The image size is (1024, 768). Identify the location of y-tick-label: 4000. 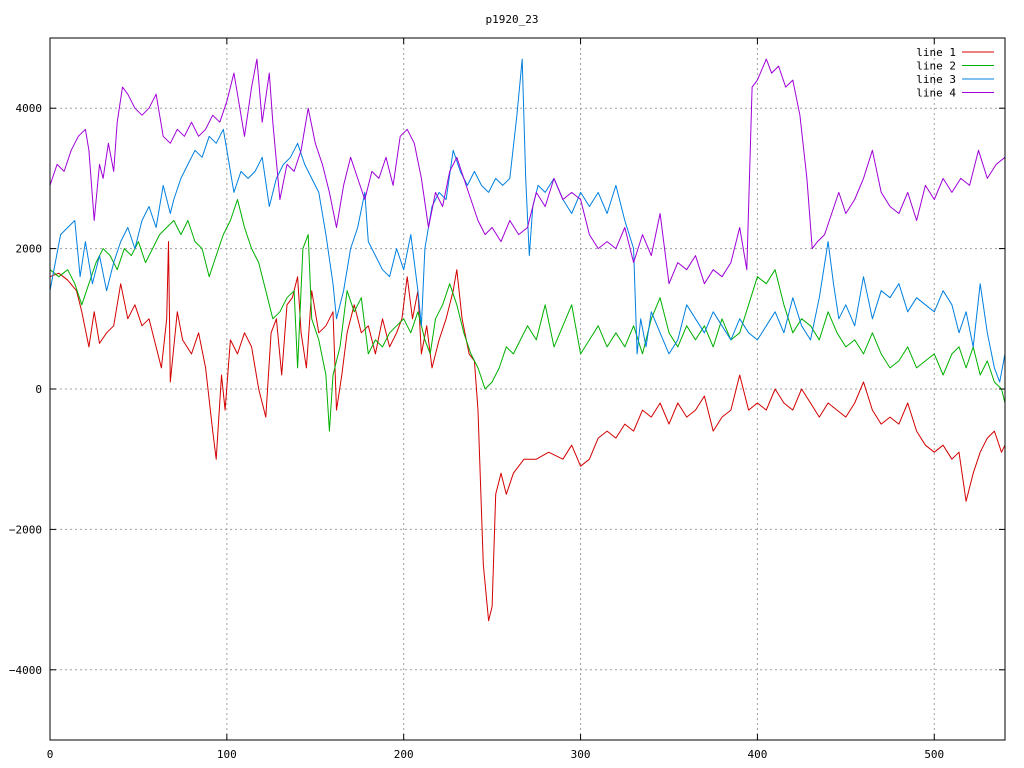
(29, 108).